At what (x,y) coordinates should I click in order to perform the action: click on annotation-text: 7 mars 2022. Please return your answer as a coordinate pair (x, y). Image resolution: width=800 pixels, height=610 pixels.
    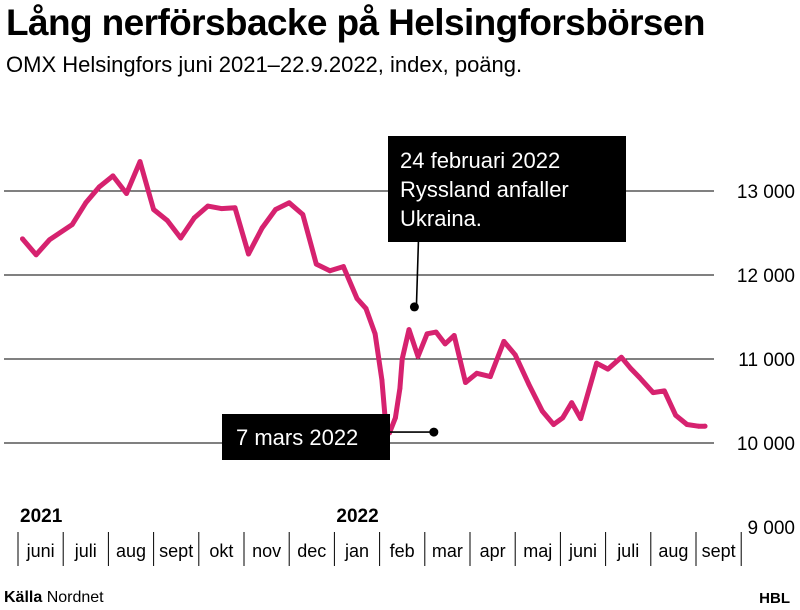
    Looking at the image, I should click on (297, 437).